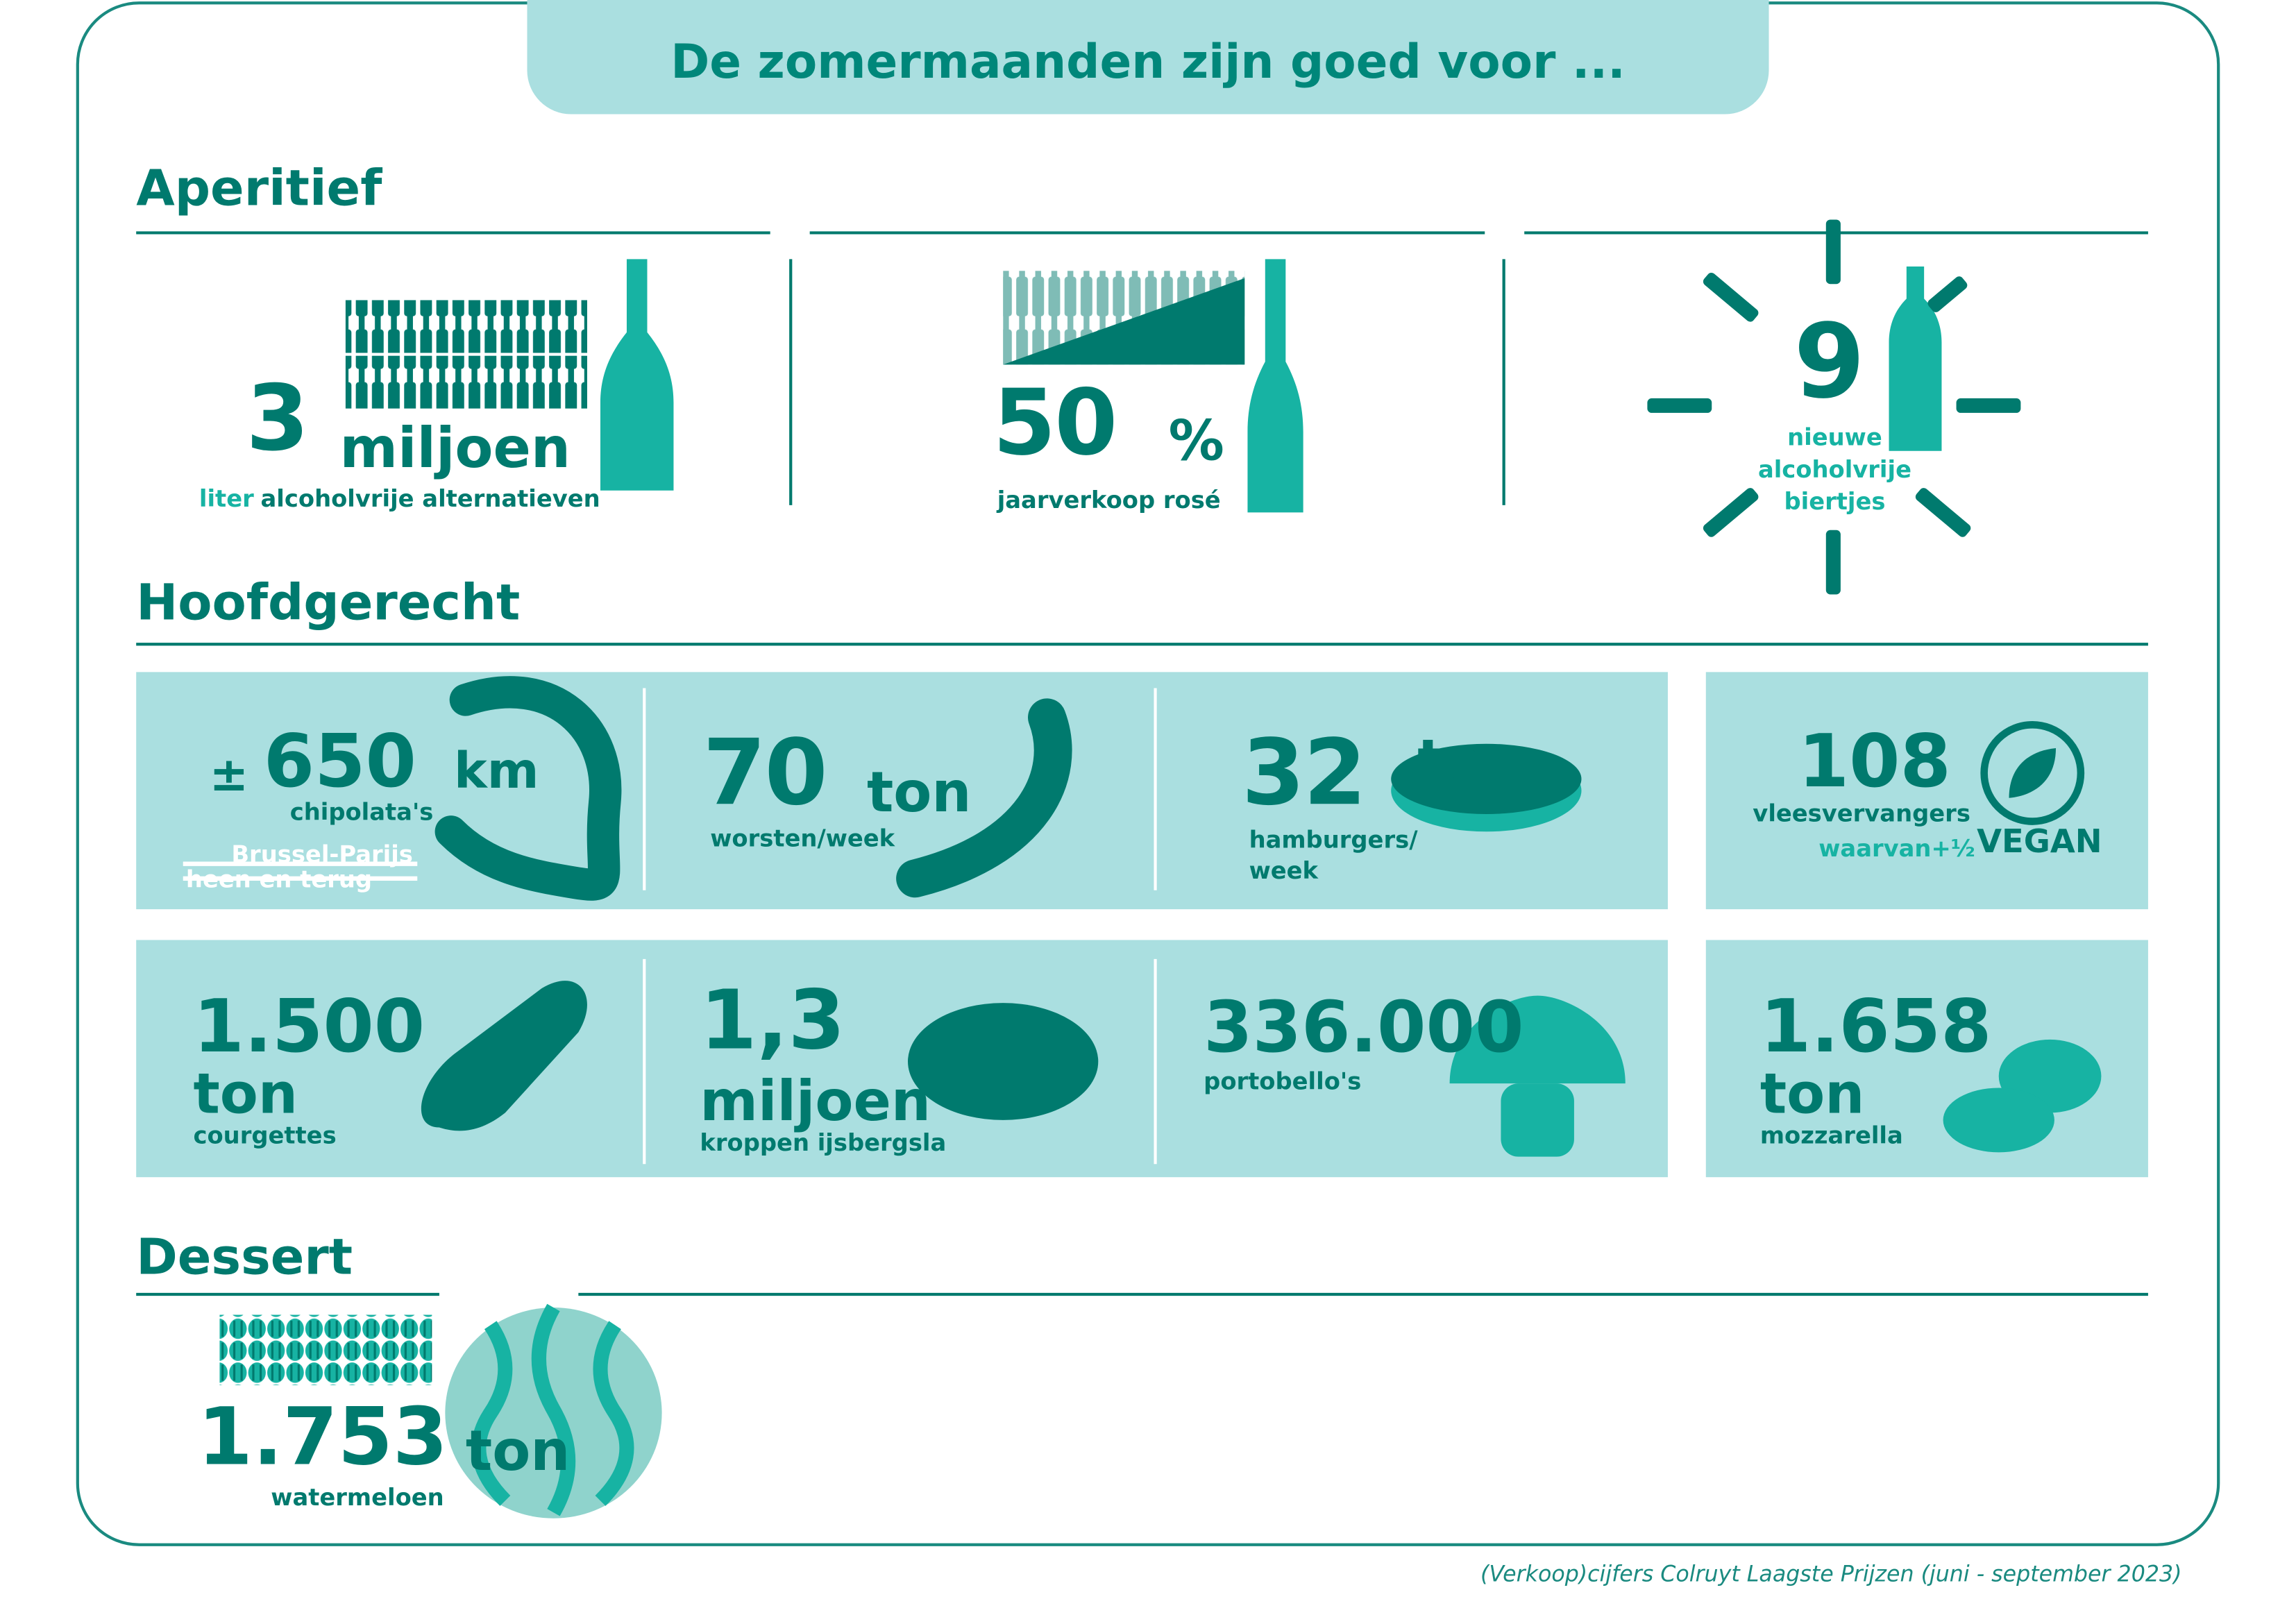 The width and height of the screenshot is (2296, 1624). What do you see at coordinates (1333, 840) in the screenshot?
I see `stat-label: hamburgers/` at bounding box center [1333, 840].